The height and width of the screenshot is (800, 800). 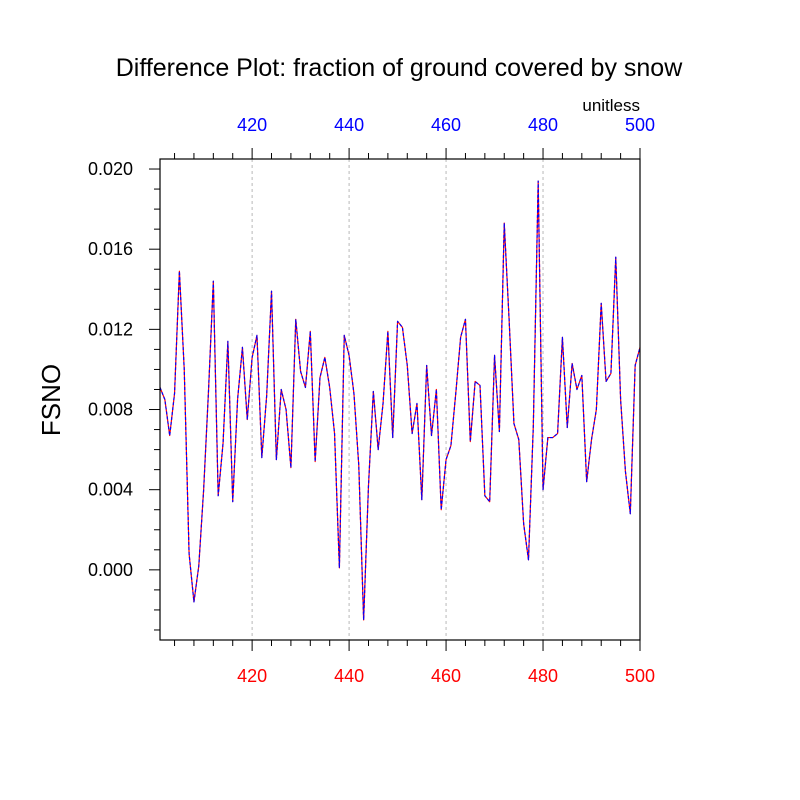 I want to click on y-tick-label: 0.004, so click(x=110, y=490).